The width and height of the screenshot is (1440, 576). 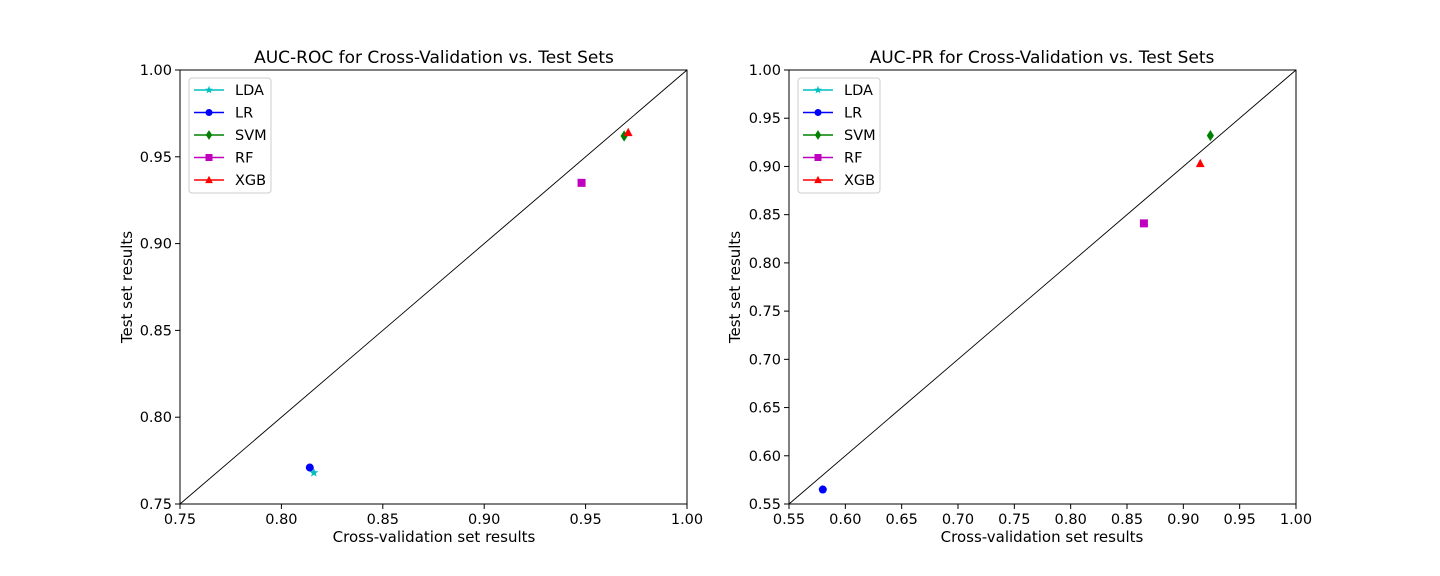 I want to click on marker-lda, so click(x=314, y=472).